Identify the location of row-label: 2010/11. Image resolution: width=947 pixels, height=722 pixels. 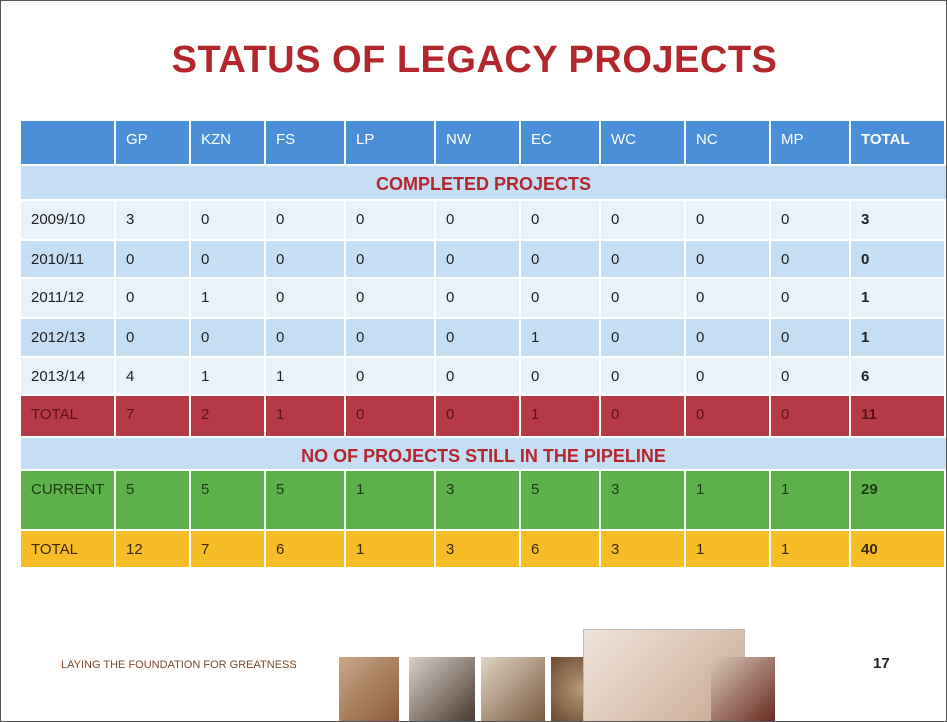
(68, 260).